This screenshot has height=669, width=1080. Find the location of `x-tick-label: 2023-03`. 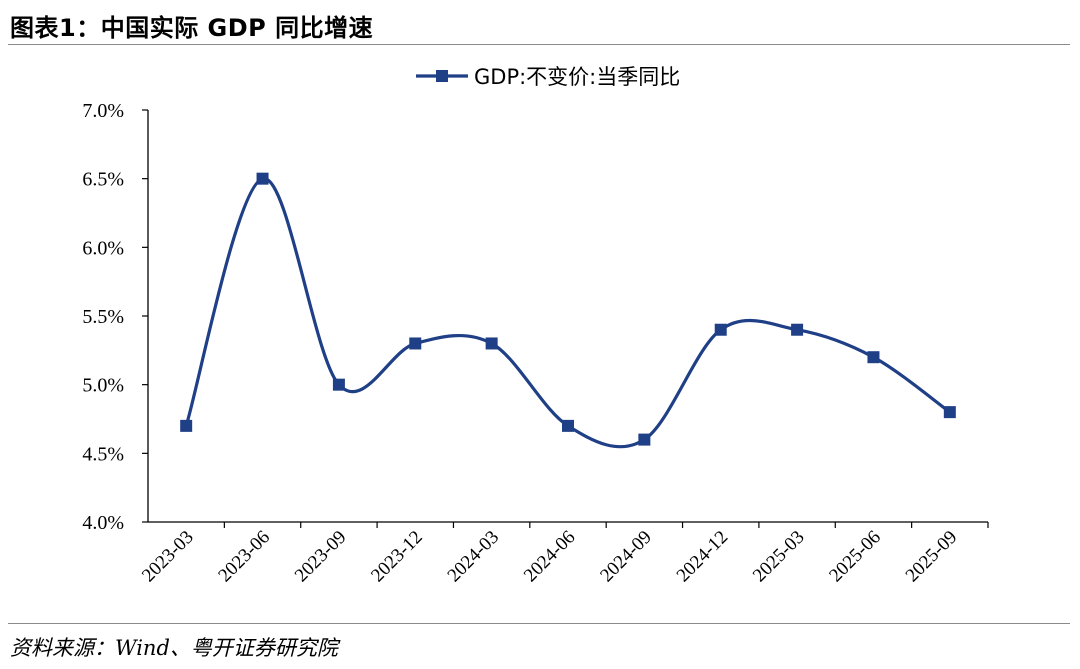

x-tick-label: 2023-03 is located at coordinates (168, 557).